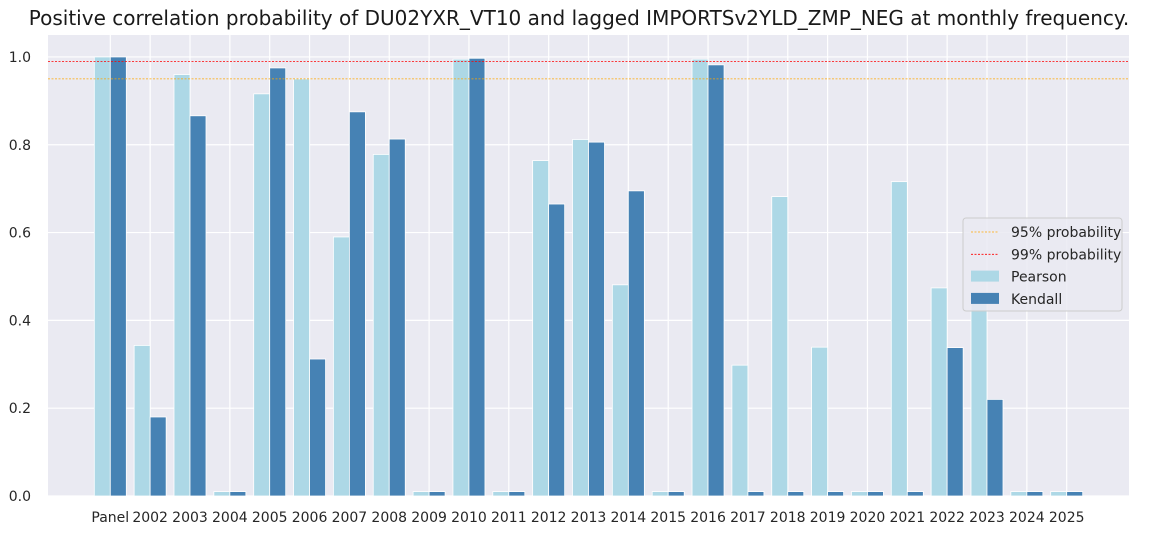  Describe the element at coordinates (1027, 518) in the screenshot. I see `x-tick-label: 2024` at that location.